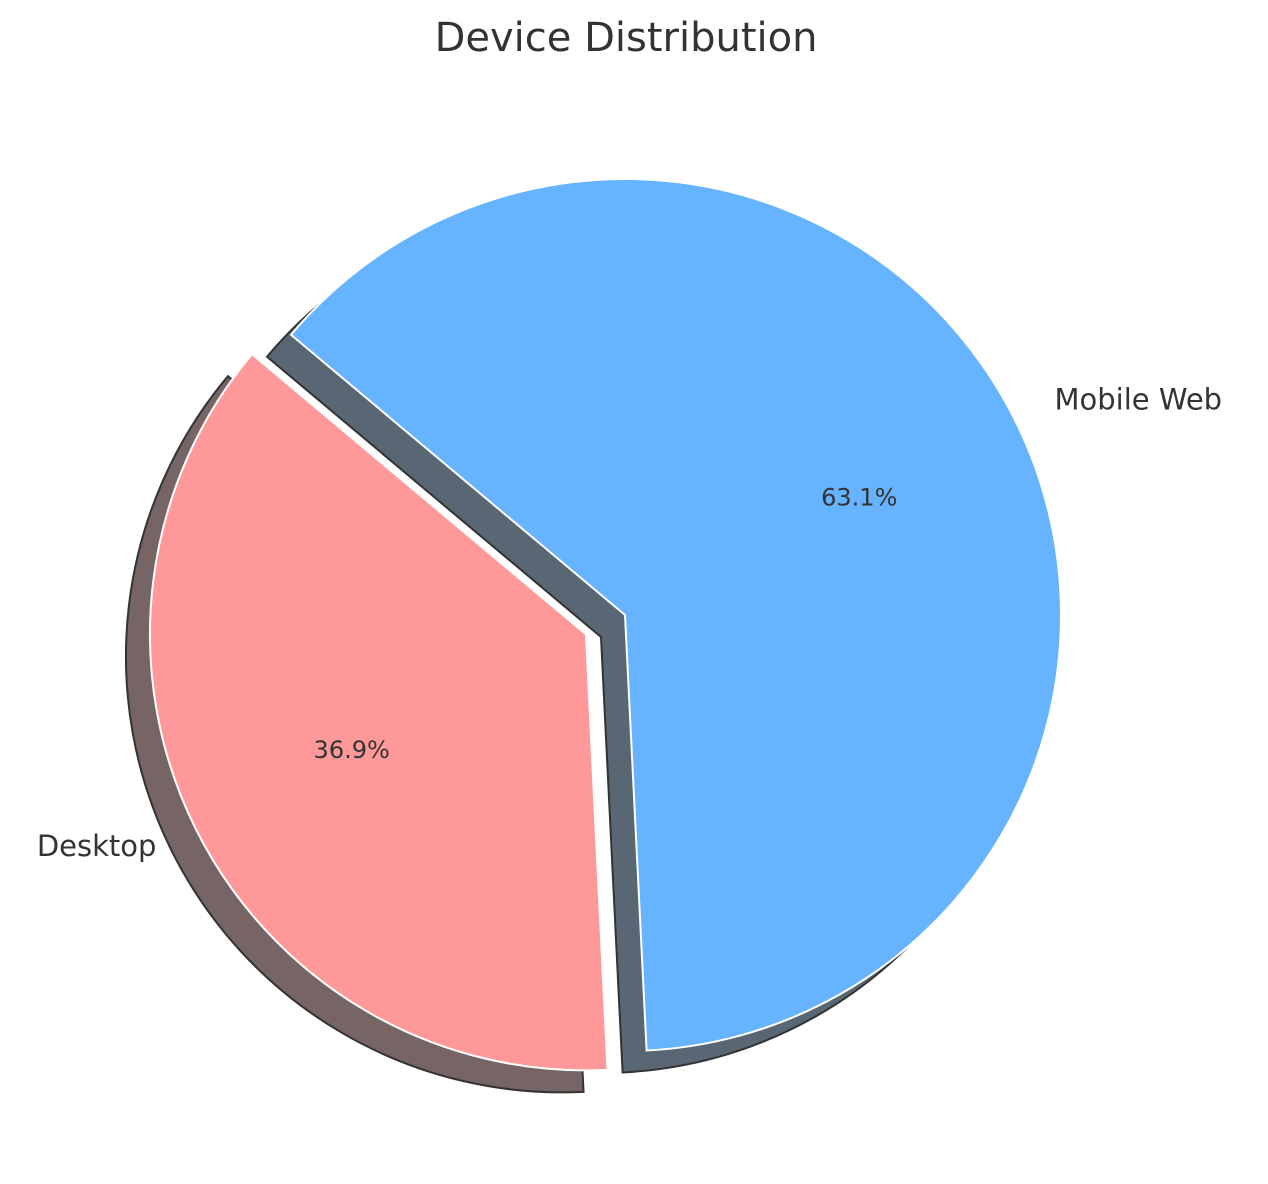 This screenshot has width=1268, height=1184. What do you see at coordinates (1139, 400) in the screenshot?
I see `slice-label: Mobile Web` at bounding box center [1139, 400].